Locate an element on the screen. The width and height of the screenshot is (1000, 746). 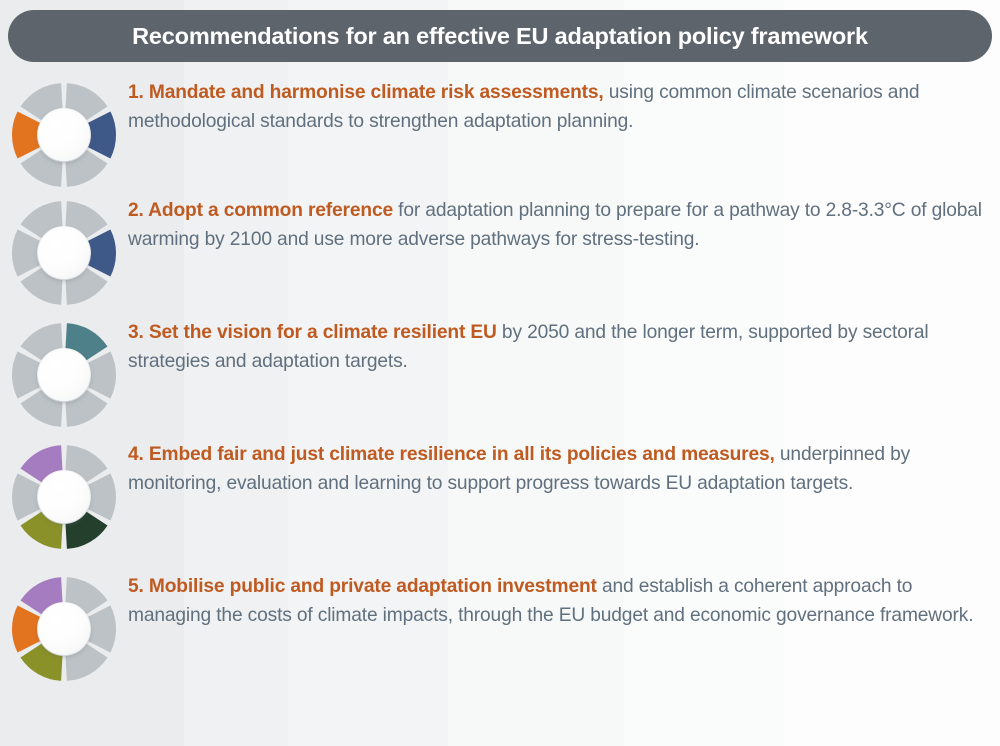
donut-icon-5-hub is located at coordinates (64, 629).